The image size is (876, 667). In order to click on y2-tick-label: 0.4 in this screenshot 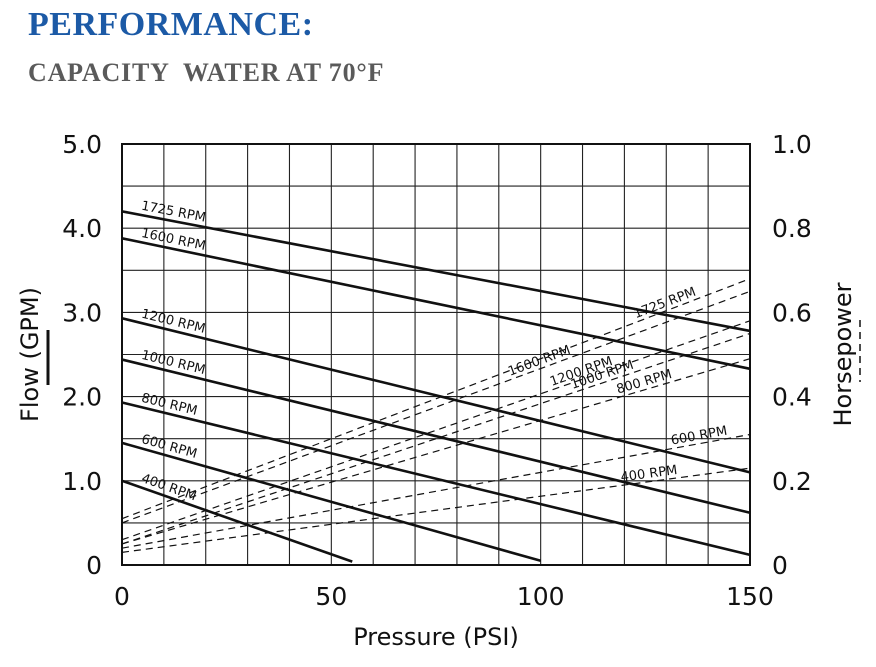, I will do `click(792, 397)`.